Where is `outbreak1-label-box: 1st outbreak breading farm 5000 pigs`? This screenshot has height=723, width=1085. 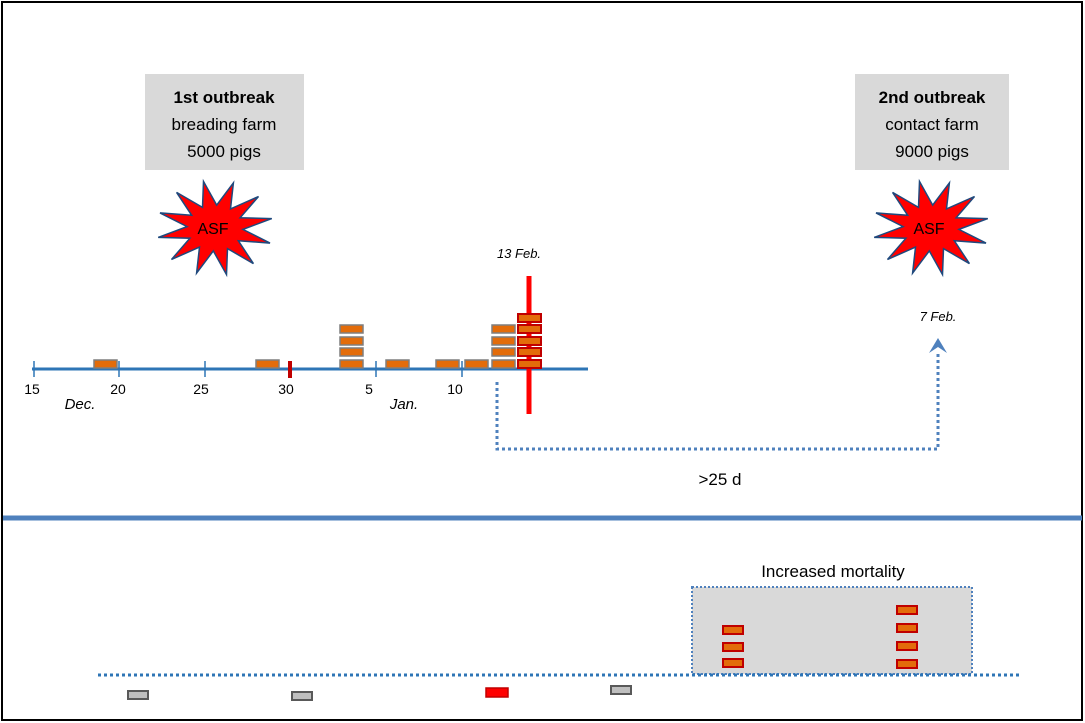 outbreak1-label-box: 1st outbreak breading farm 5000 pigs is located at coordinates (224, 122).